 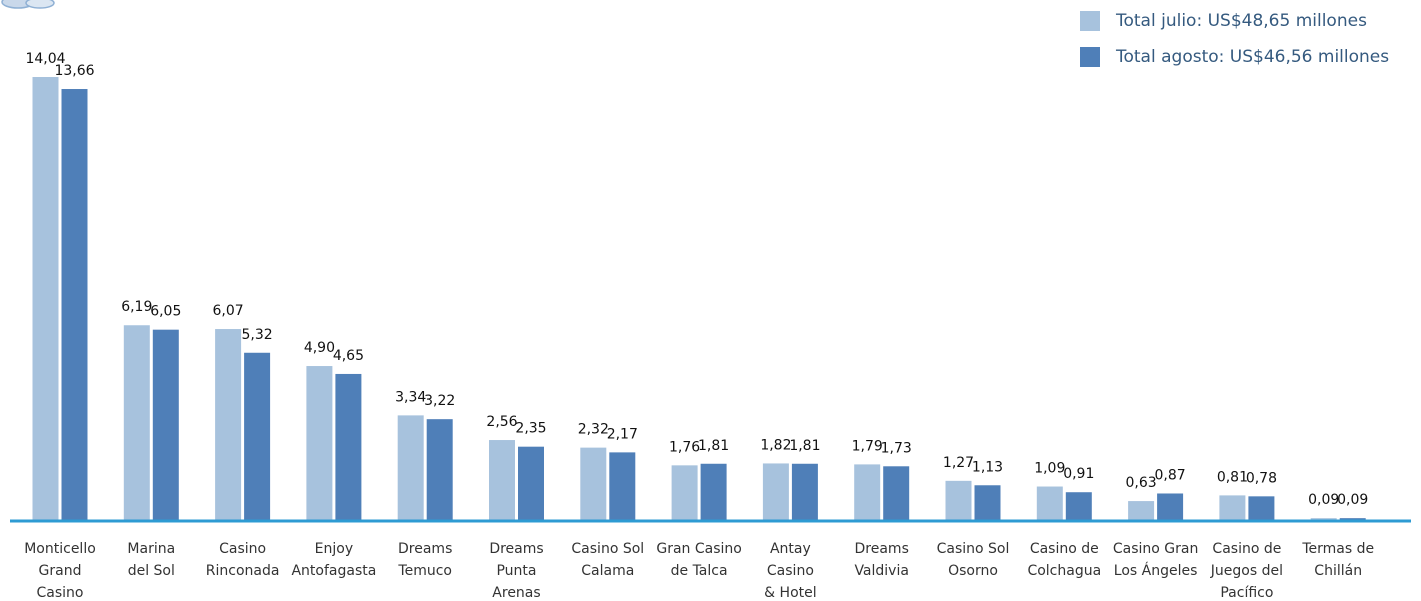 I want to click on legend-label-agosto: Total agosto: US$46,56 millones, so click(x=1253, y=57).